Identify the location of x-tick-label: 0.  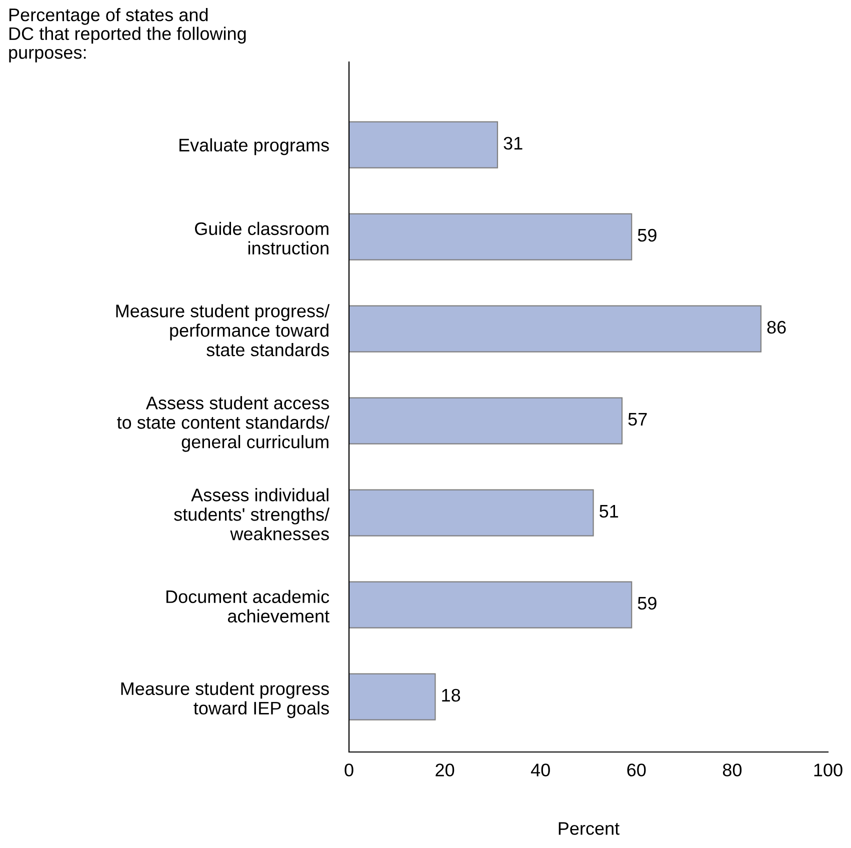
(349, 770).